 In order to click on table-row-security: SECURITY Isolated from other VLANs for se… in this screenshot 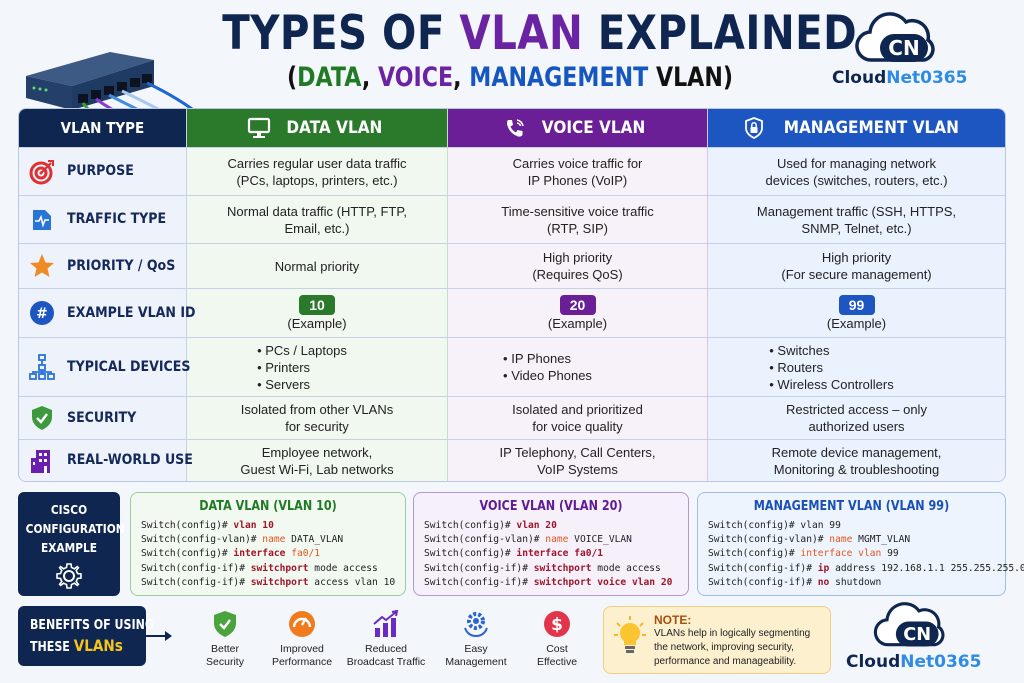, I will do `click(512, 417)`.